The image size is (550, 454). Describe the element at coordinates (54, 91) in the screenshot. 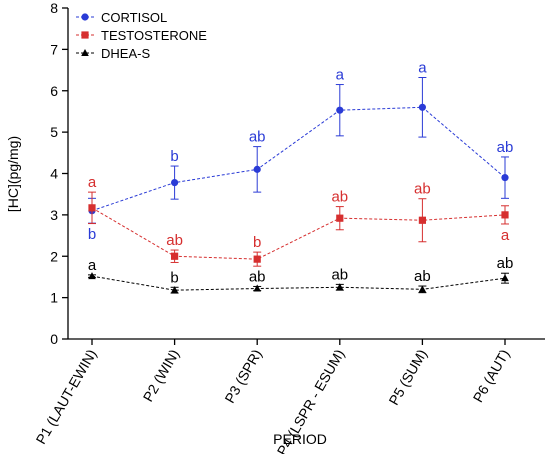

I see `y-tick-label: 6` at that location.